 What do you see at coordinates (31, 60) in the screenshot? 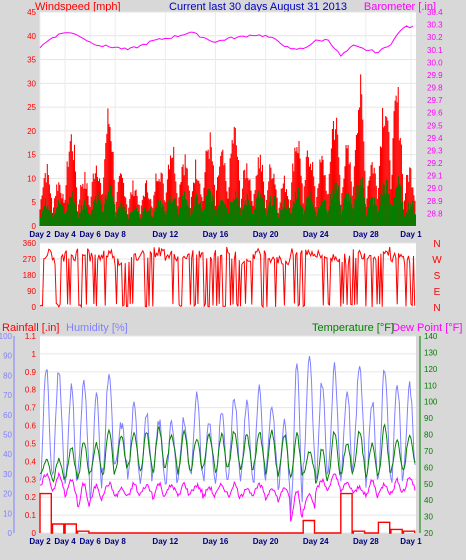
I see `windspeed-tick-label: 35` at bounding box center [31, 60].